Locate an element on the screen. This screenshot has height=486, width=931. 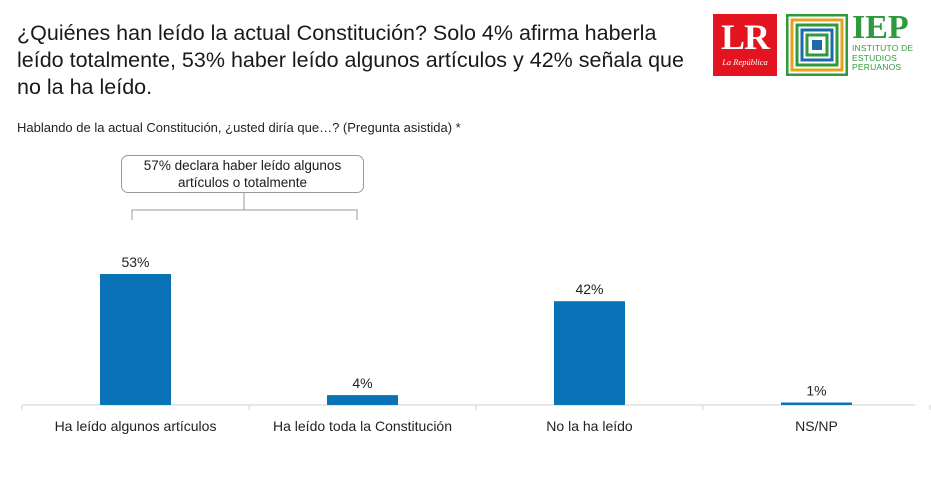
category-label: Ha leído algunos artículos is located at coordinates (136, 426).